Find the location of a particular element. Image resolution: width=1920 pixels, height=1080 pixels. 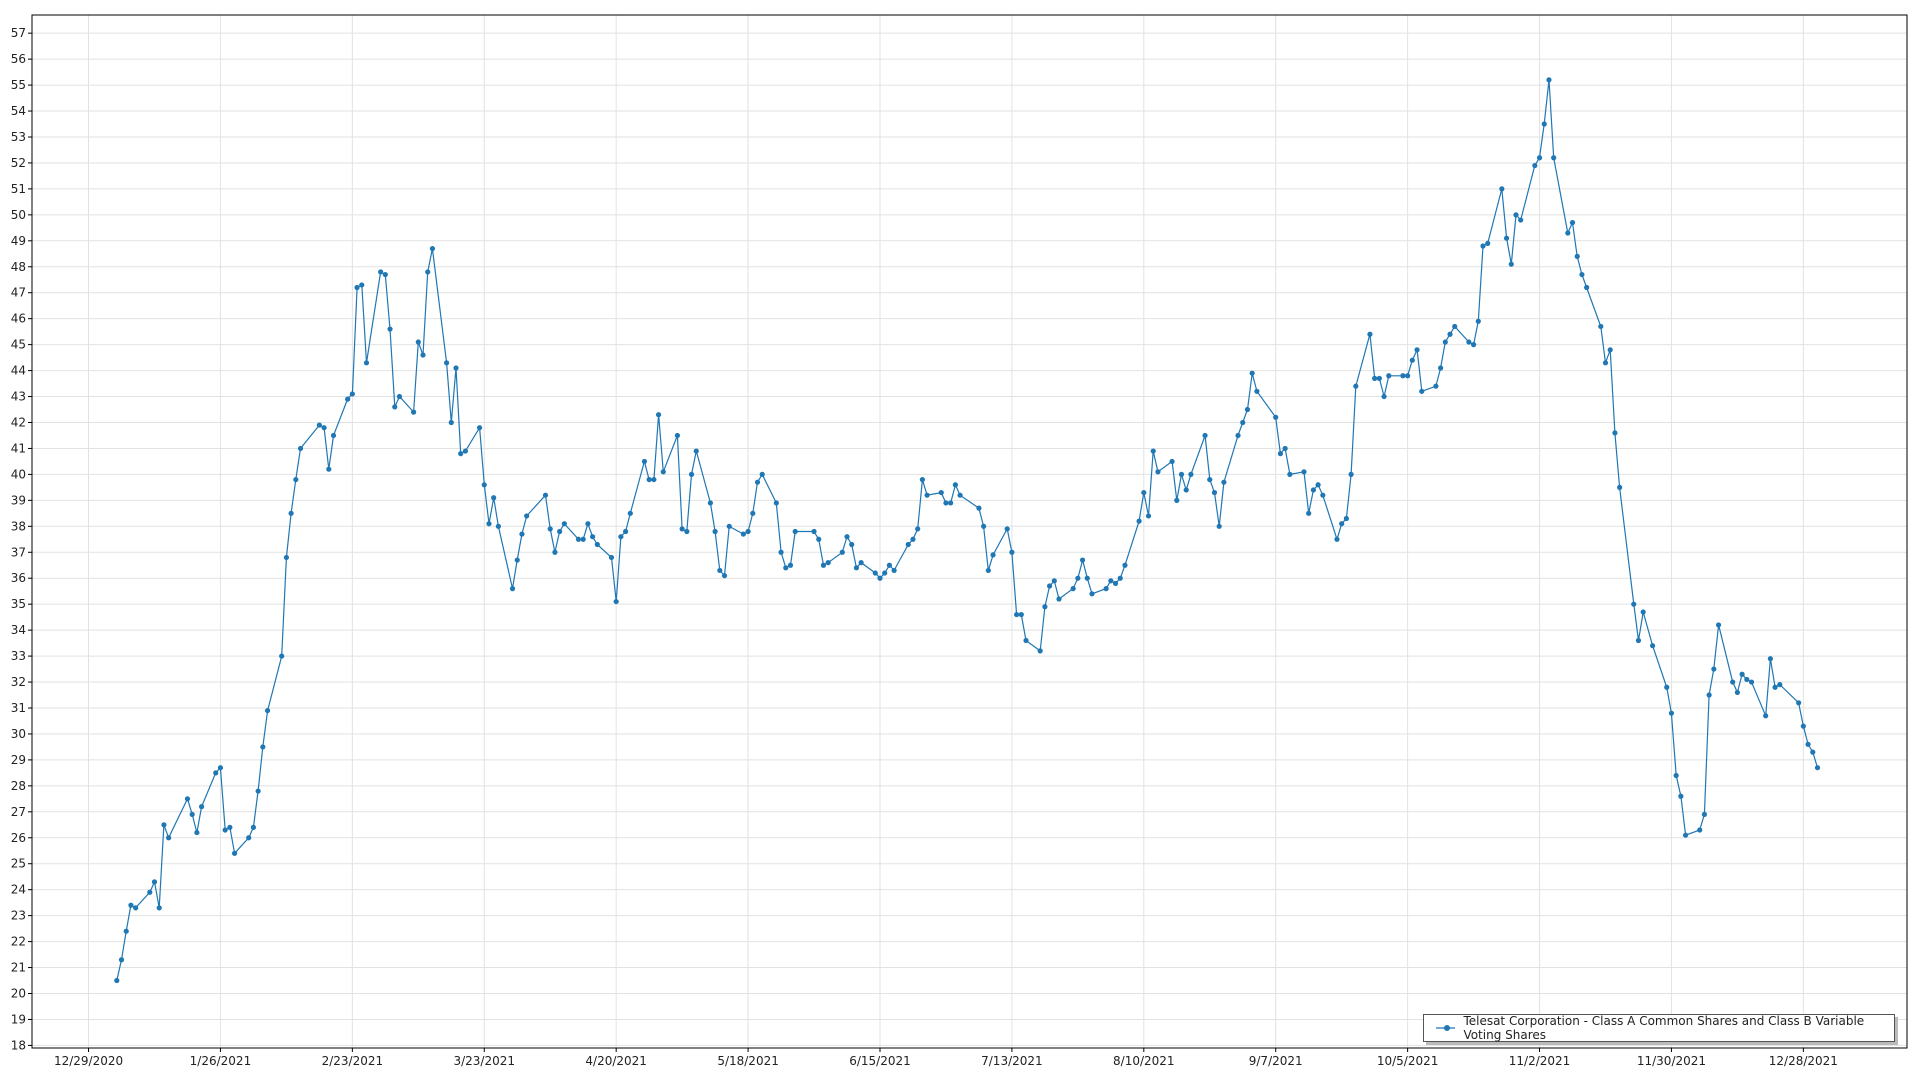

y-tick-label: 50 is located at coordinates (18, 215).